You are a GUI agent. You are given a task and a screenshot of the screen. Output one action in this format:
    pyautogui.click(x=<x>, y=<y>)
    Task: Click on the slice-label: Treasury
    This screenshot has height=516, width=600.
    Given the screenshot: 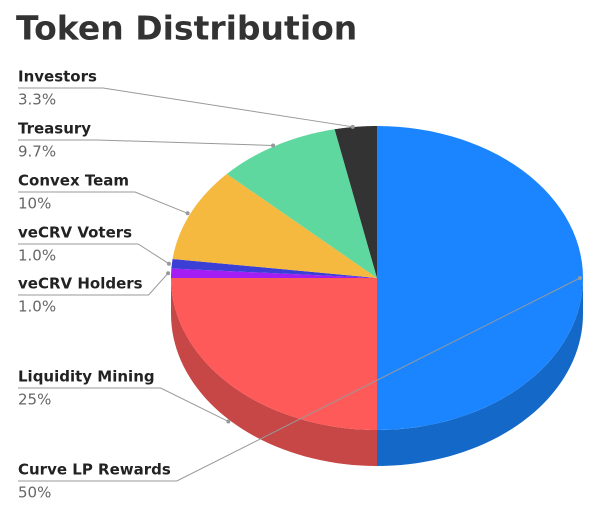 What is the action you would take?
    pyautogui.click(x=54, y=129)
    